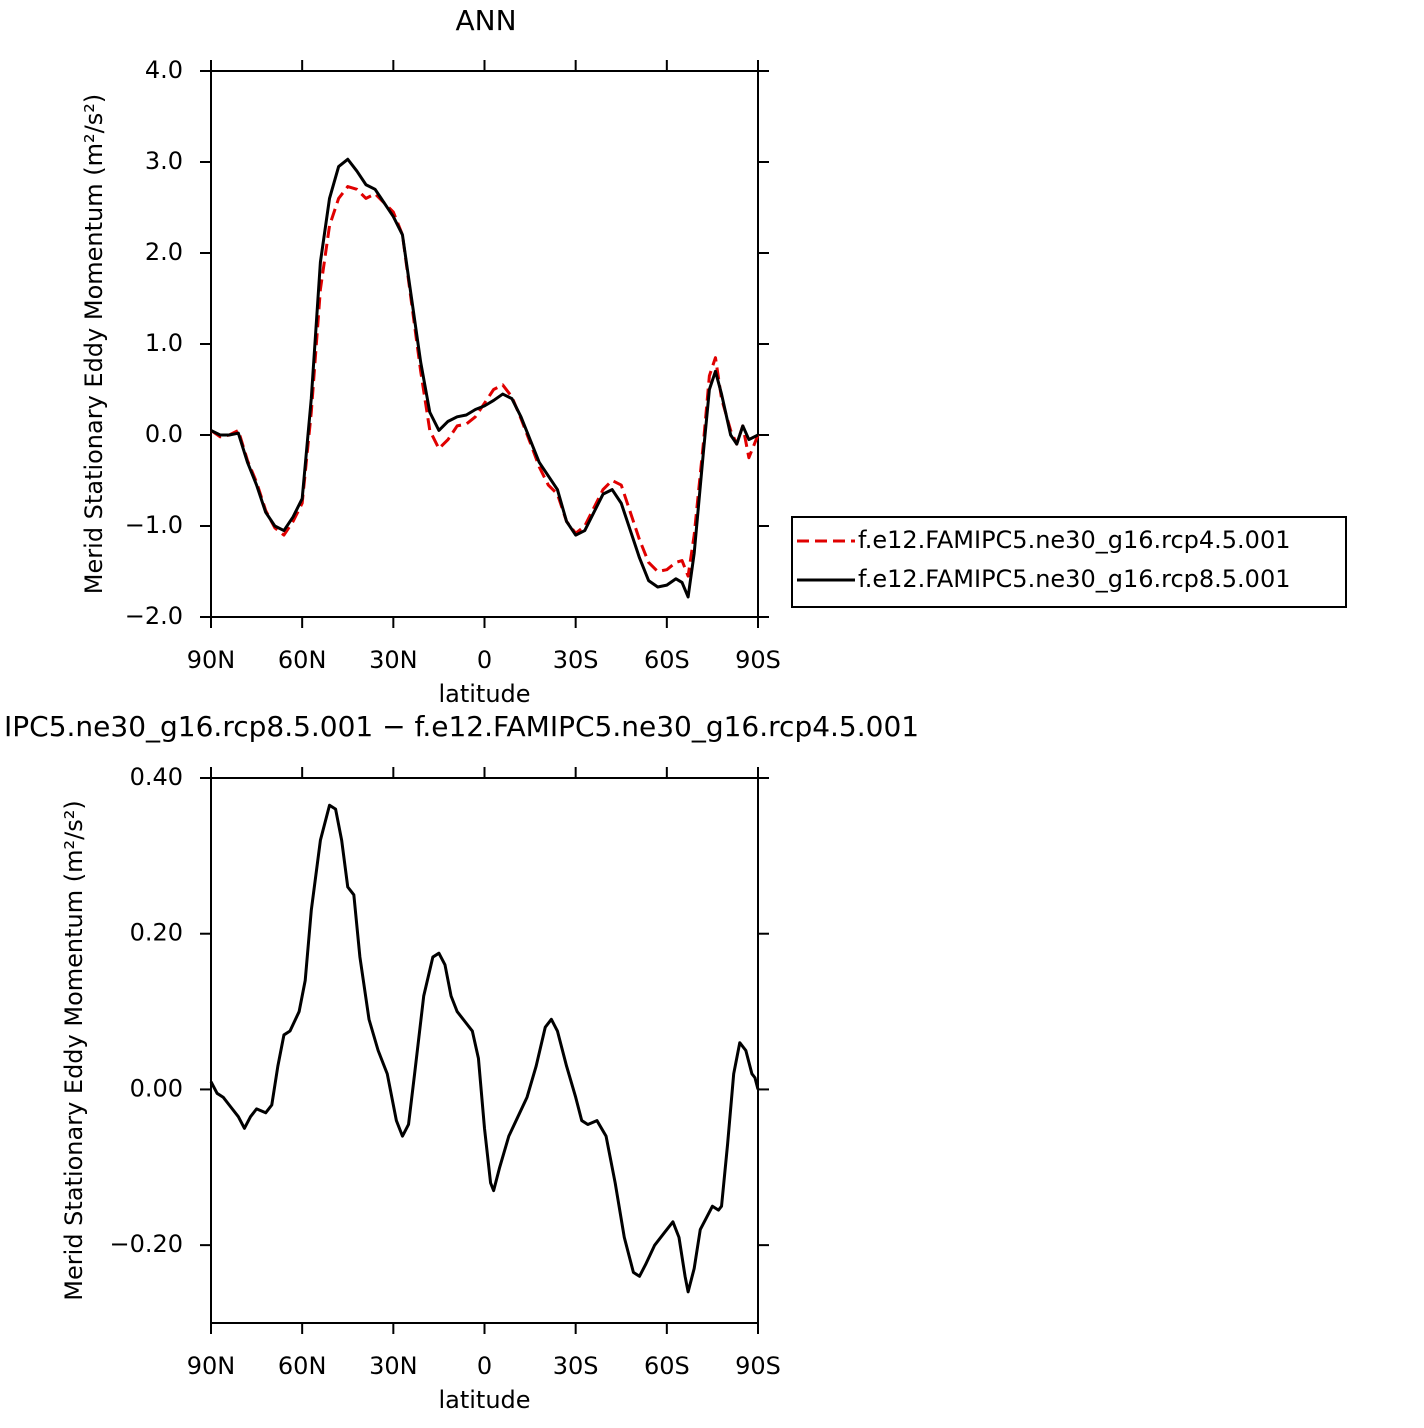 This screenshot has height=1428, width=1424. What do you see at coordinates (1074, 540) in the screenshot?
I see `legend-label: f.e12.FAMIPC5.ne30_g16.rcp4.5.001` at bounding box center [1074, 540].